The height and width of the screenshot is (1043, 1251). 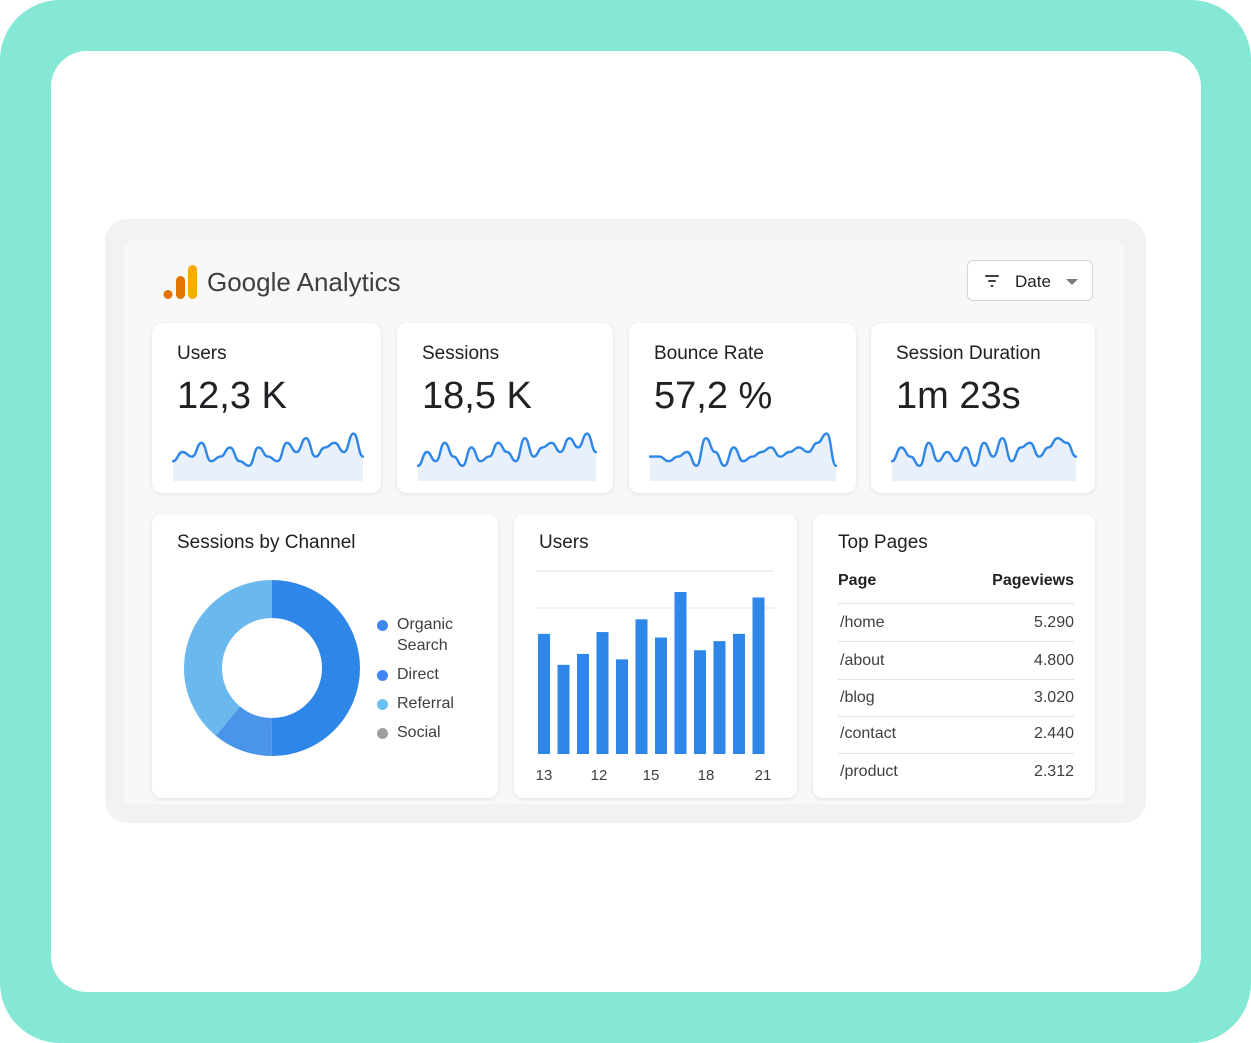 I want to click on page-path: /about, so click(x=862, y=660).